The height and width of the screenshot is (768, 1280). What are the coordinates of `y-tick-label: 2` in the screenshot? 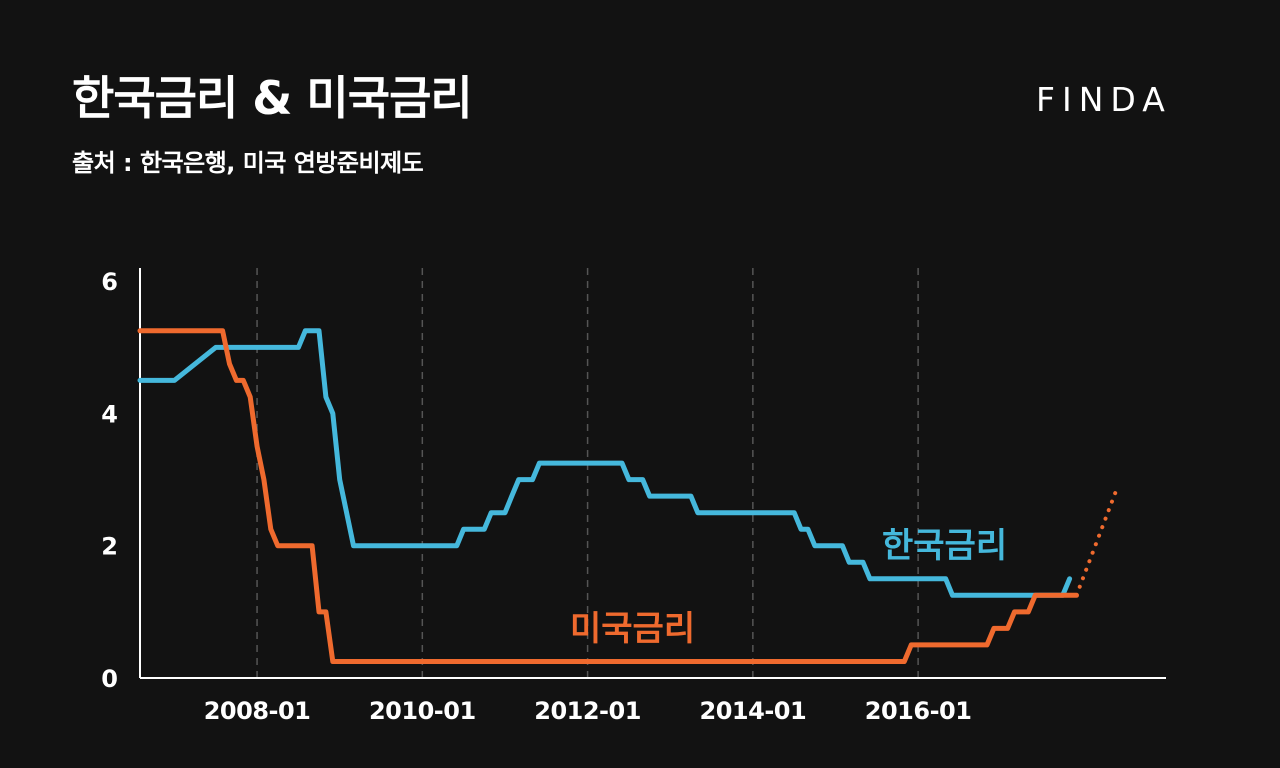 It's located at (109, 547).